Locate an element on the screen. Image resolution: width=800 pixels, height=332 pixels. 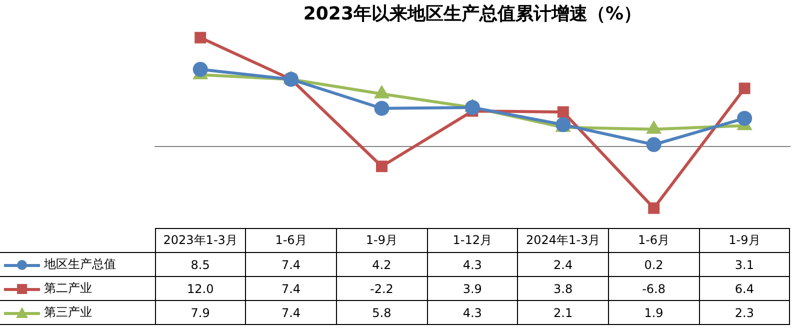
data-label: 2.3 is located at coordinates (744, 312).